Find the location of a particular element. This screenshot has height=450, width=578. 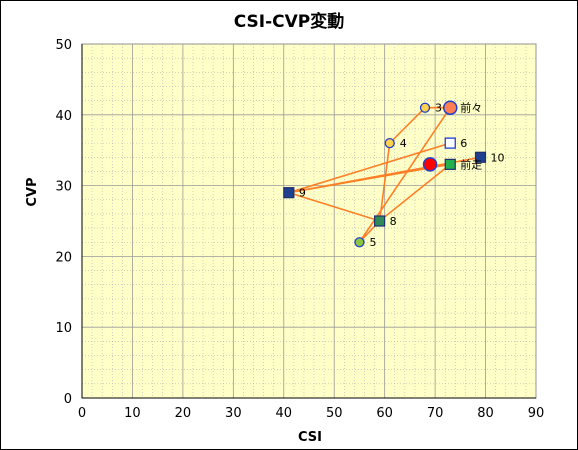

data-point-前々 is located at coordinates (450, 107).